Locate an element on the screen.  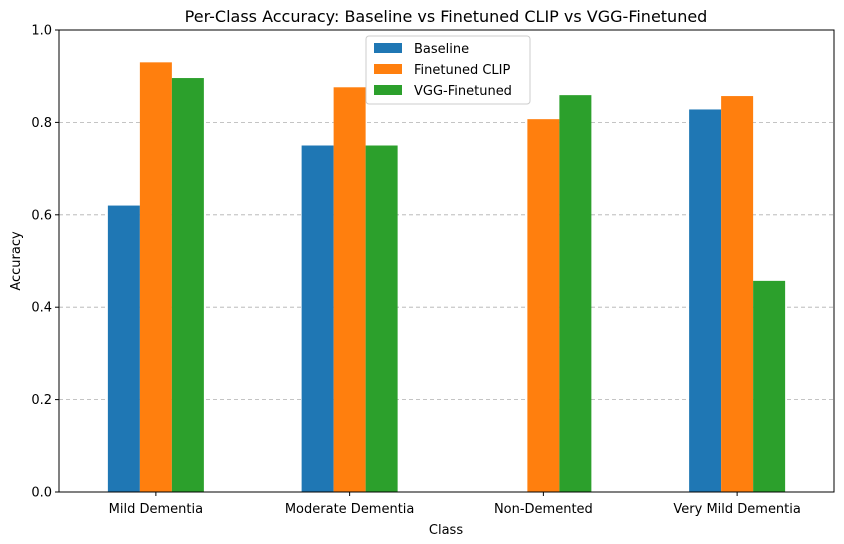
x-axis-label: Class is located at coordinates (446, 530).